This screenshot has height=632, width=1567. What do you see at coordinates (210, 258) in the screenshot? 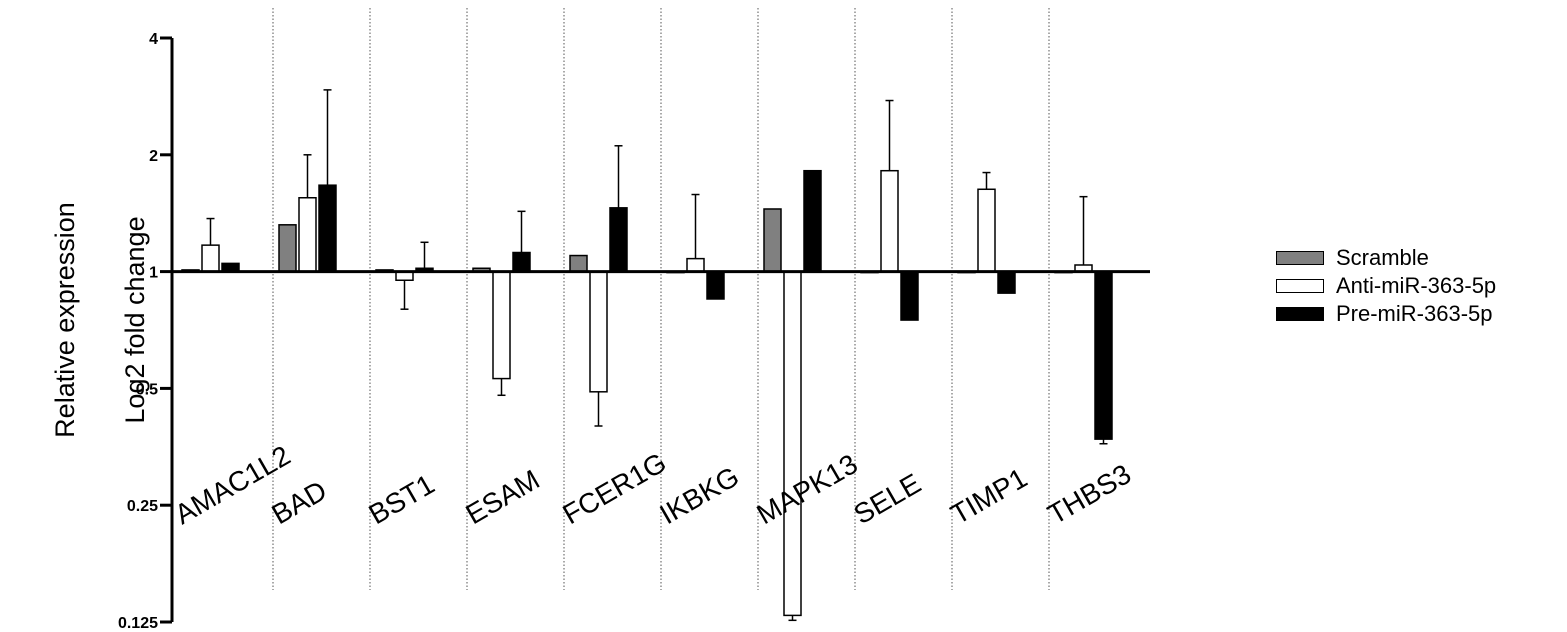
I see `bar-anti-mir-363-5p-amac1l2` at bounding box center [210, 258].